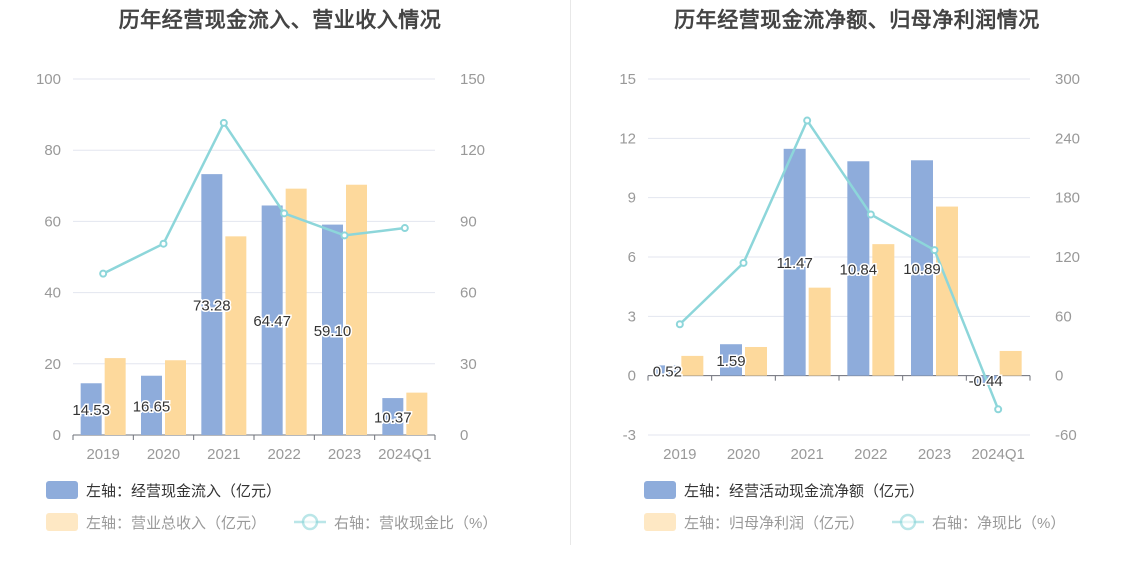 Image resolution: width=1134 pixels, height=582 pixels. What do you see at coordinates (472, 79) in the screenshot?
I see `y-right-tick-label: 150` at bounding box center [472, 79].